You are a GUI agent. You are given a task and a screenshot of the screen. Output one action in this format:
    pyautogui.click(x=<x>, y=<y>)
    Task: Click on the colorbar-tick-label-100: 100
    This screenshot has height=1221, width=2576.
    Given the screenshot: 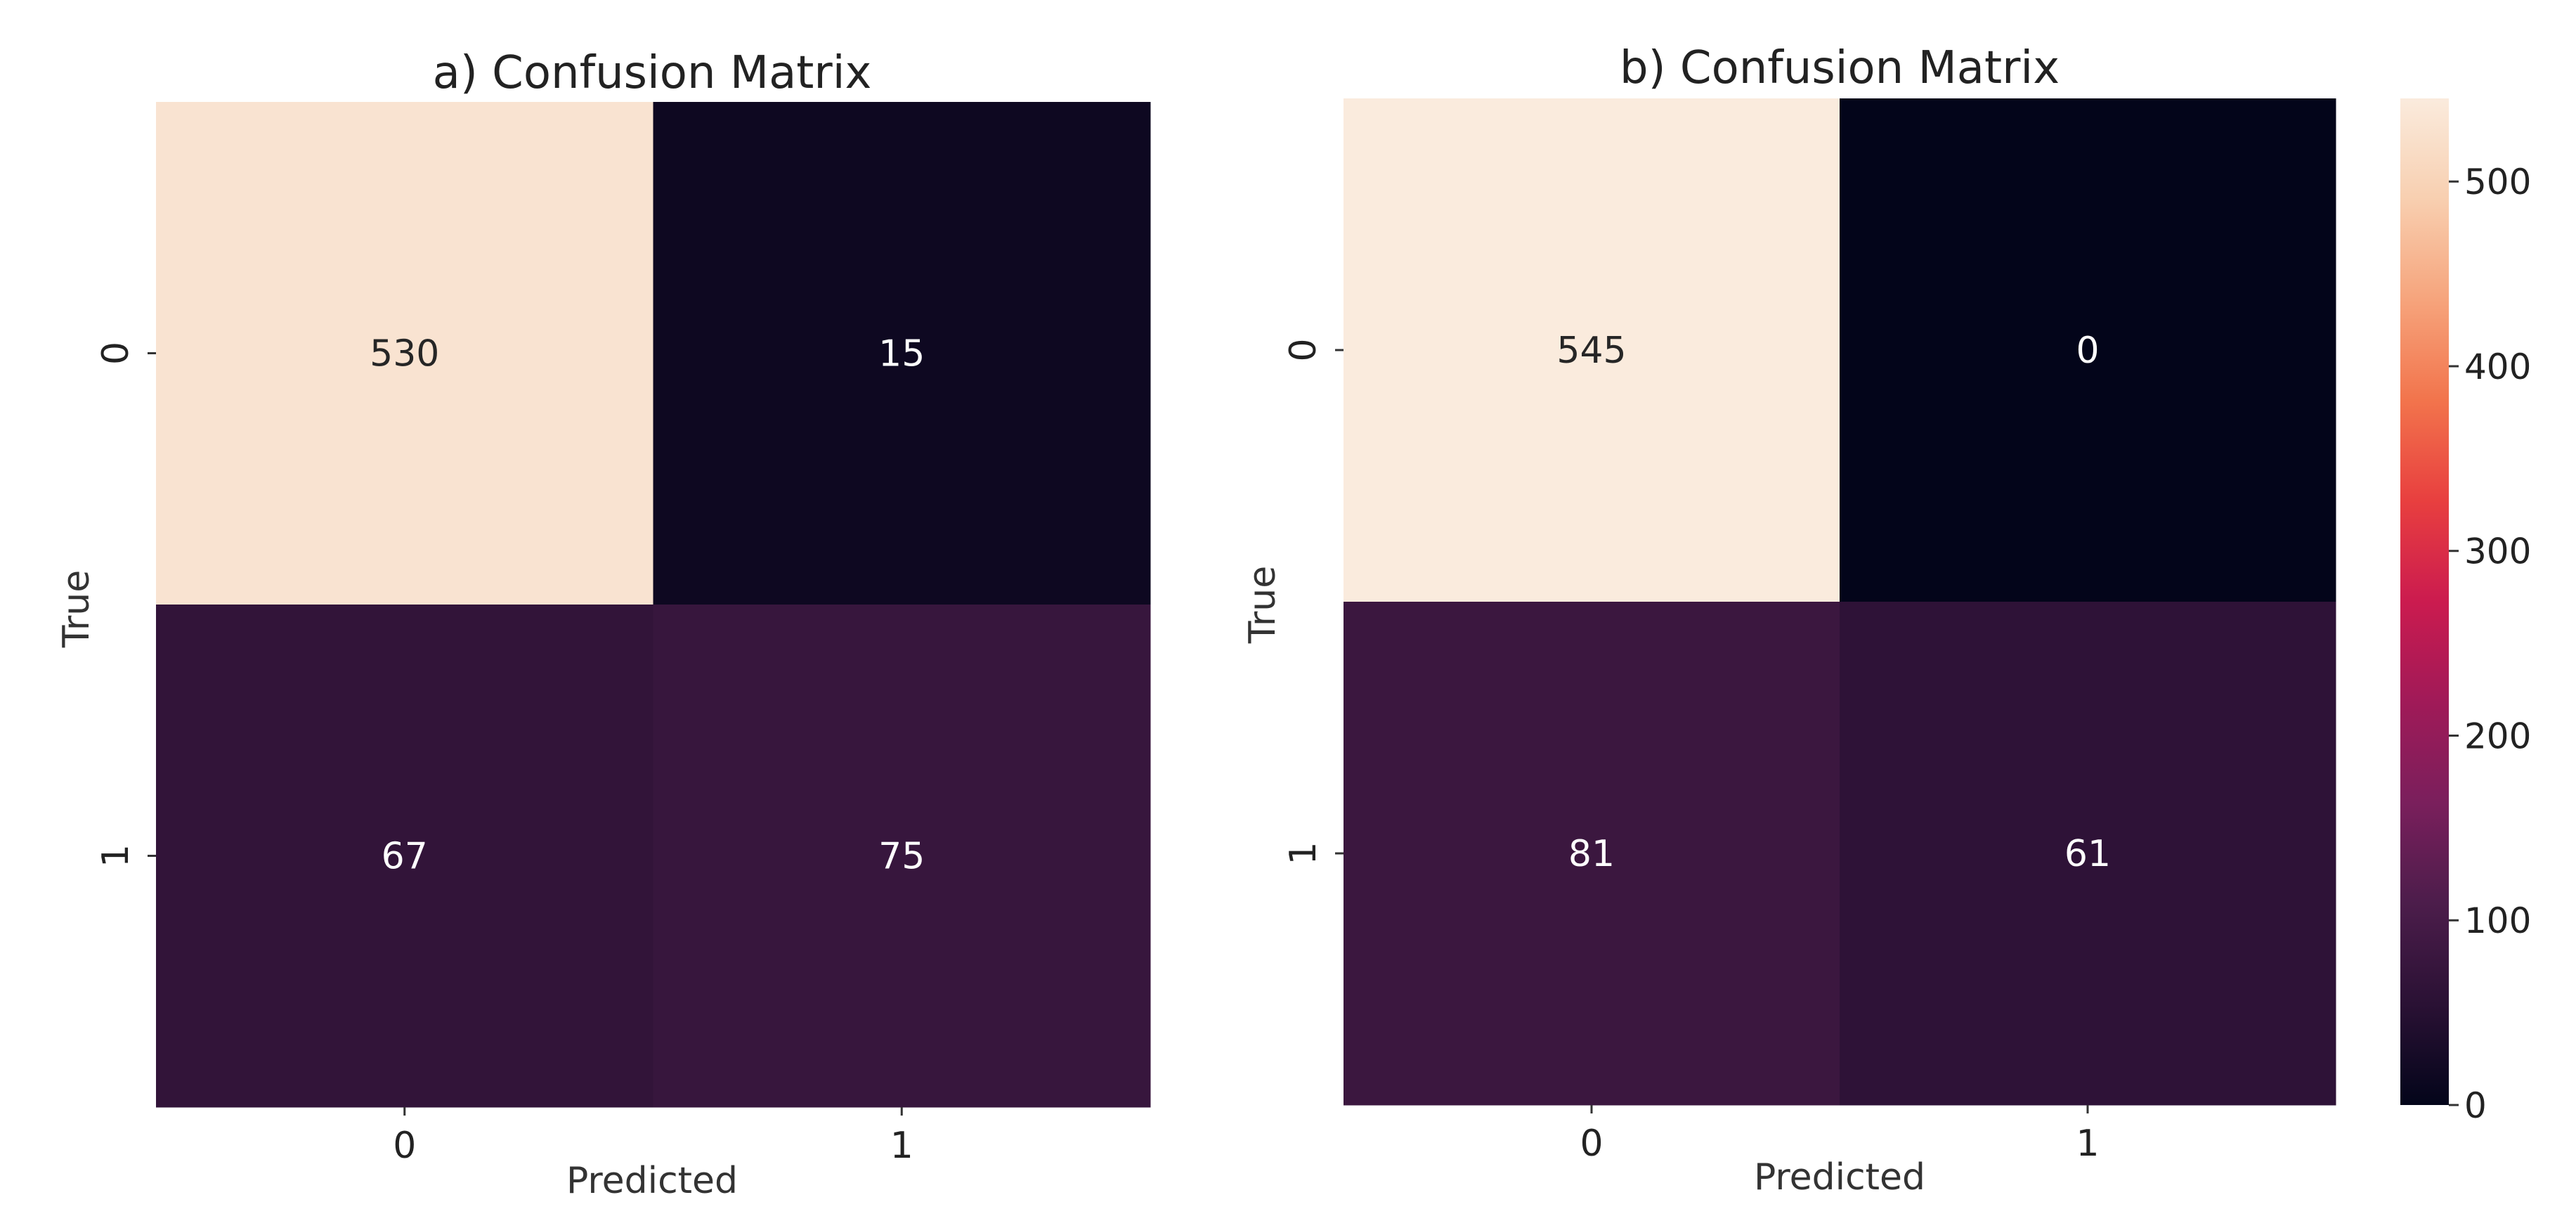 What is the action you would take?
    pyautogui.click(x=2497, y=920)
    